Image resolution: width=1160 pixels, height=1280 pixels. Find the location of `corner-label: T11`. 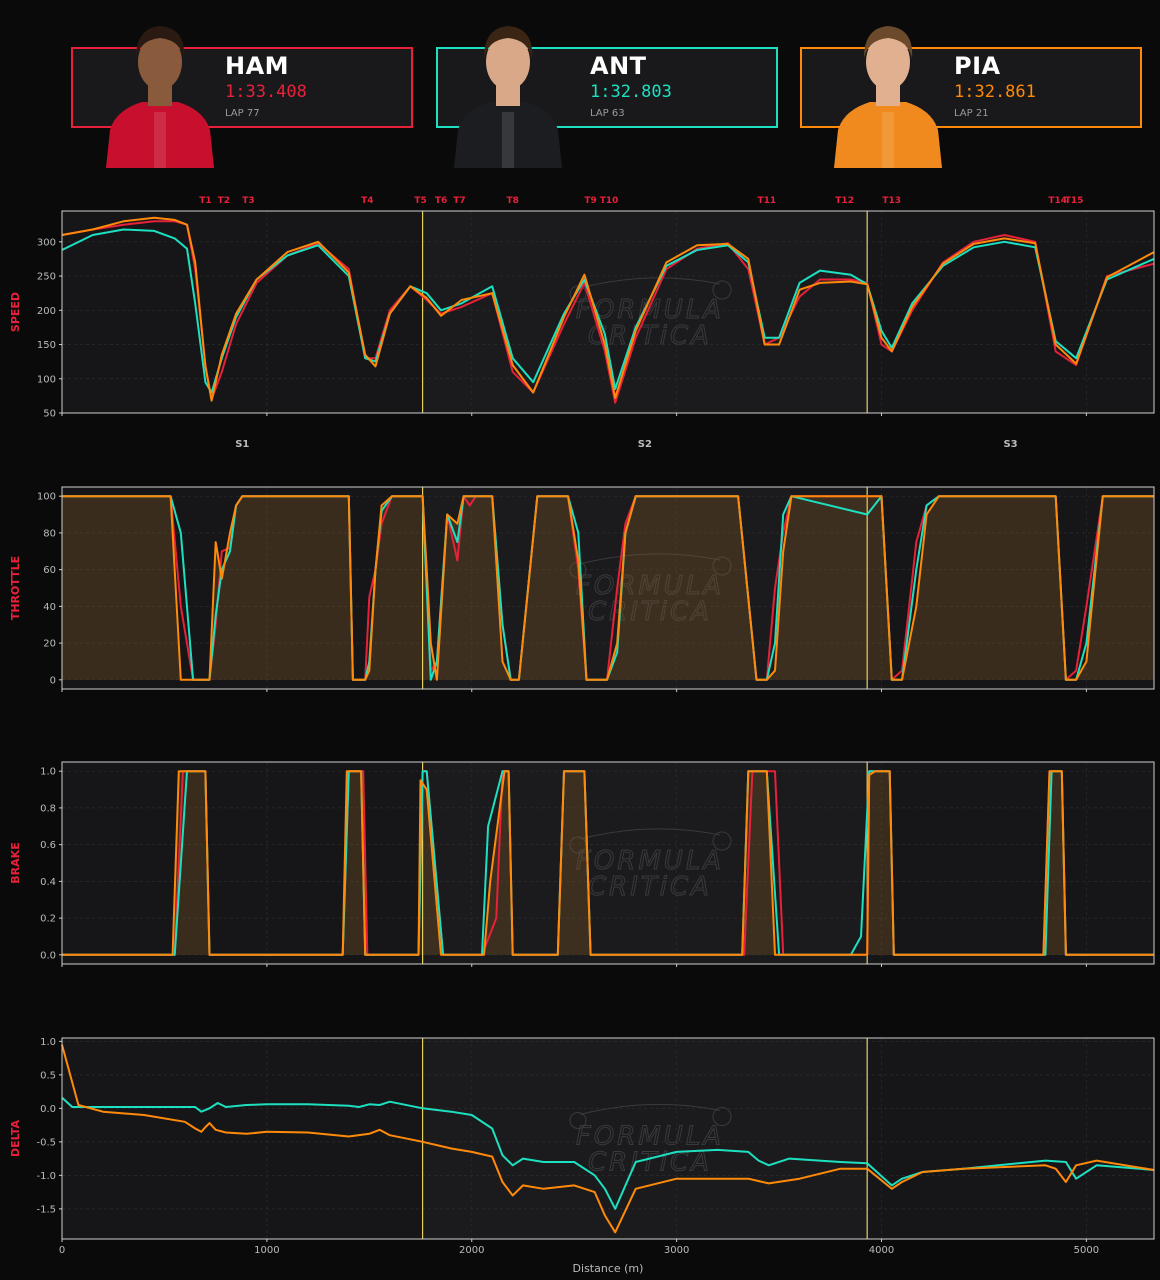

corner-label: T11 is located at coordinates (766, 201).